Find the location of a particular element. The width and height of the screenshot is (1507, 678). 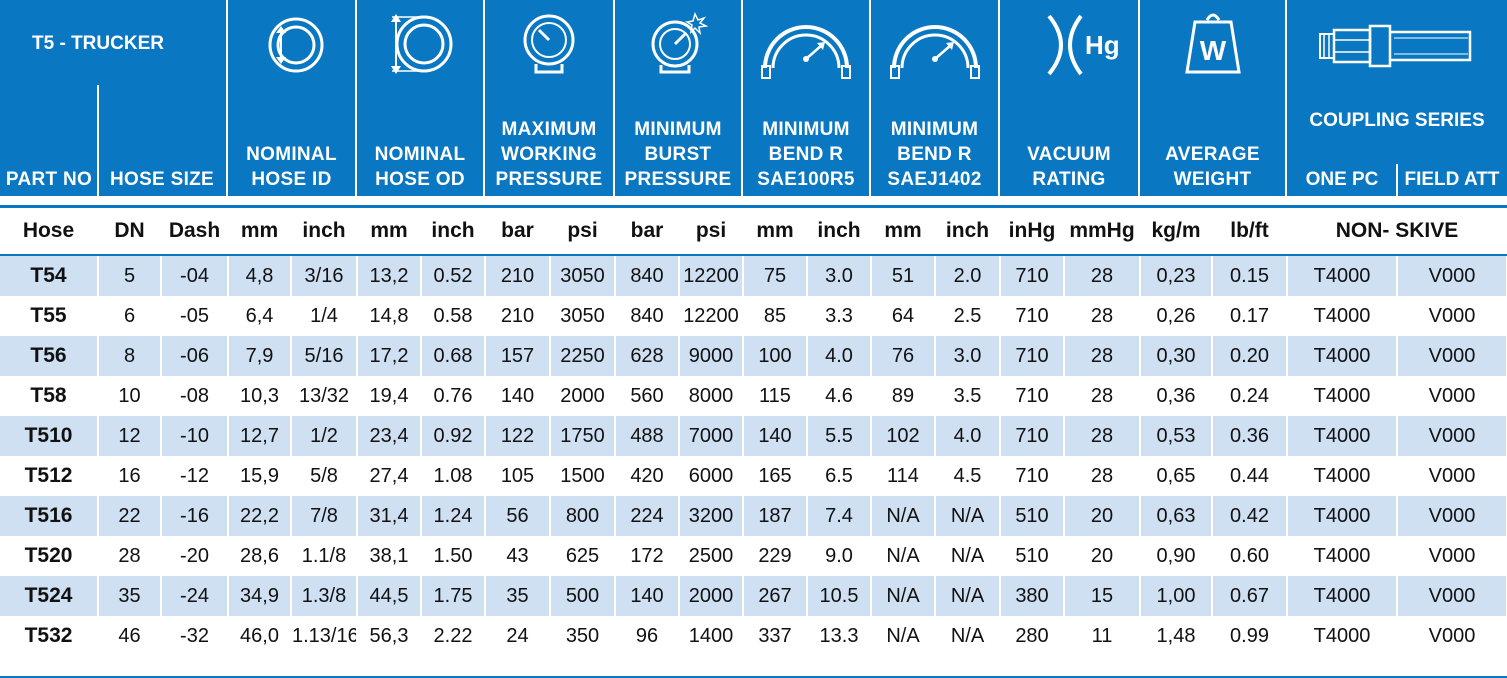

table-cell: 380 is located at coordinates (1032, 596).